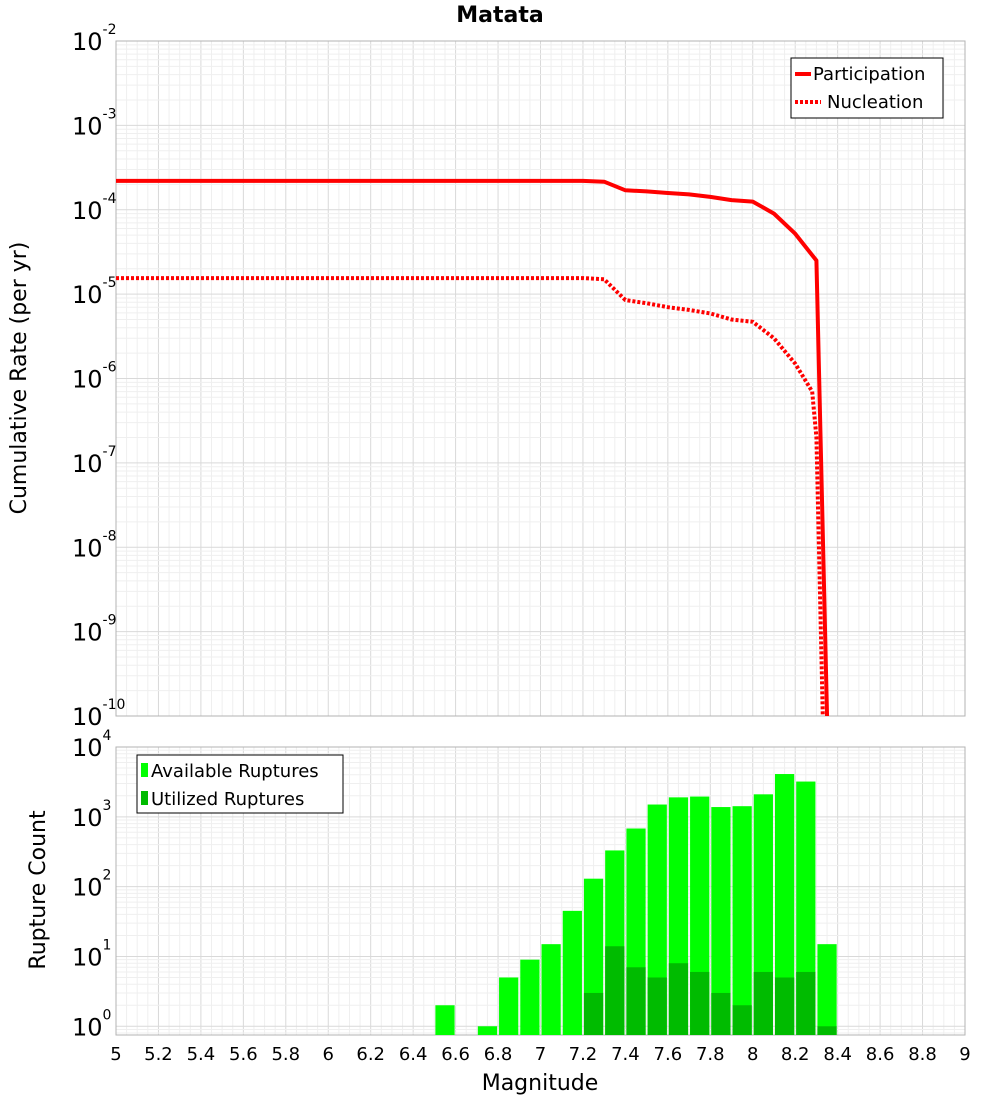 The width and height of the screenshot is (1000, 1100). I want to click on legend-nucleation-label: Nucleation, so click(875, 102).